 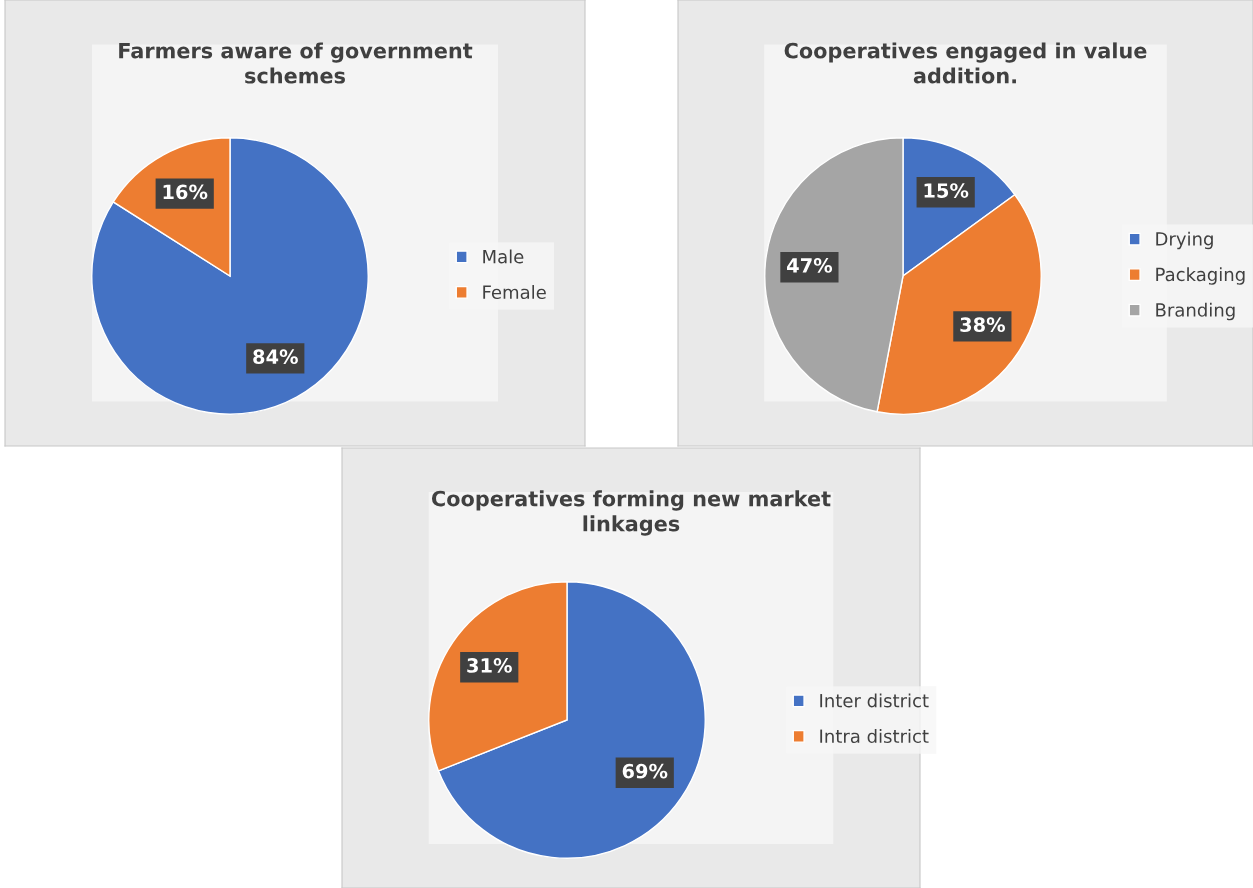 I want to click on data-label: 38%, so click(x=983, y=325).